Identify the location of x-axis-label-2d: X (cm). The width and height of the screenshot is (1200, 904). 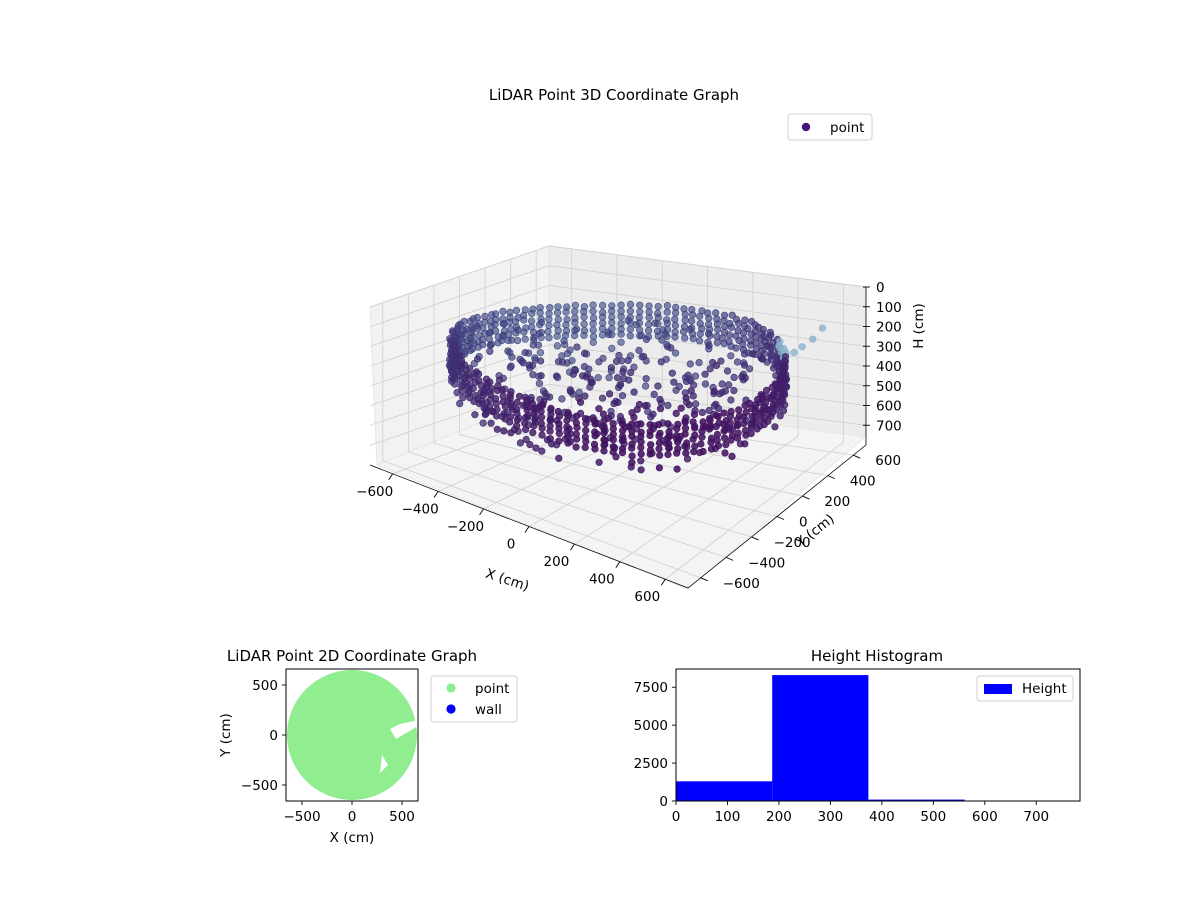
(352, 838).